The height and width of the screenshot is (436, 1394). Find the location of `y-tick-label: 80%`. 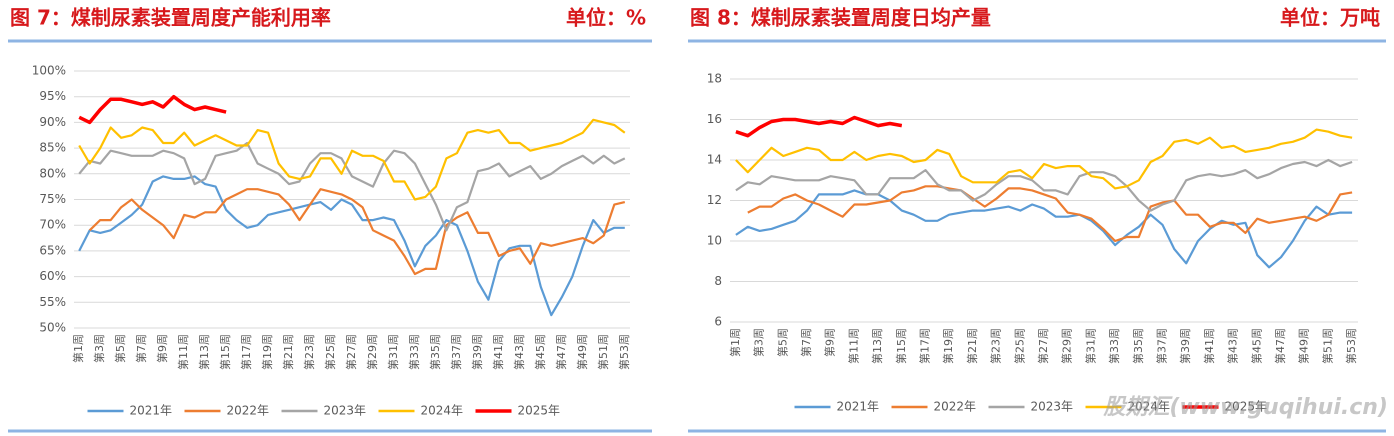

y-tick-label: 80% is located at coordinates (52, 173).